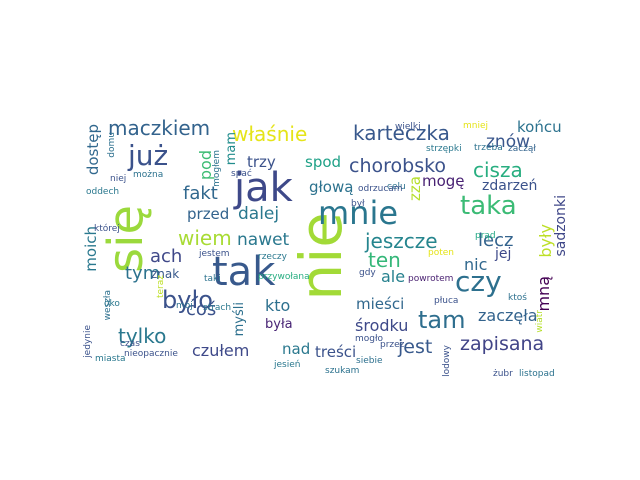 This screenshot has width=640, height=480. What do you see at coordinates (336, 352) in the screenshot?
I see `word-tresci: treści` at bounding box center [336, 352].